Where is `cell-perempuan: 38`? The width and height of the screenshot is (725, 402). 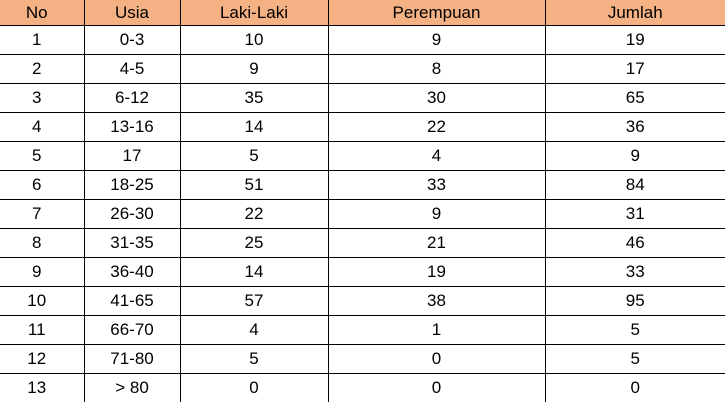 cell-perempuan: 38 is located at coordinates (436, 301).